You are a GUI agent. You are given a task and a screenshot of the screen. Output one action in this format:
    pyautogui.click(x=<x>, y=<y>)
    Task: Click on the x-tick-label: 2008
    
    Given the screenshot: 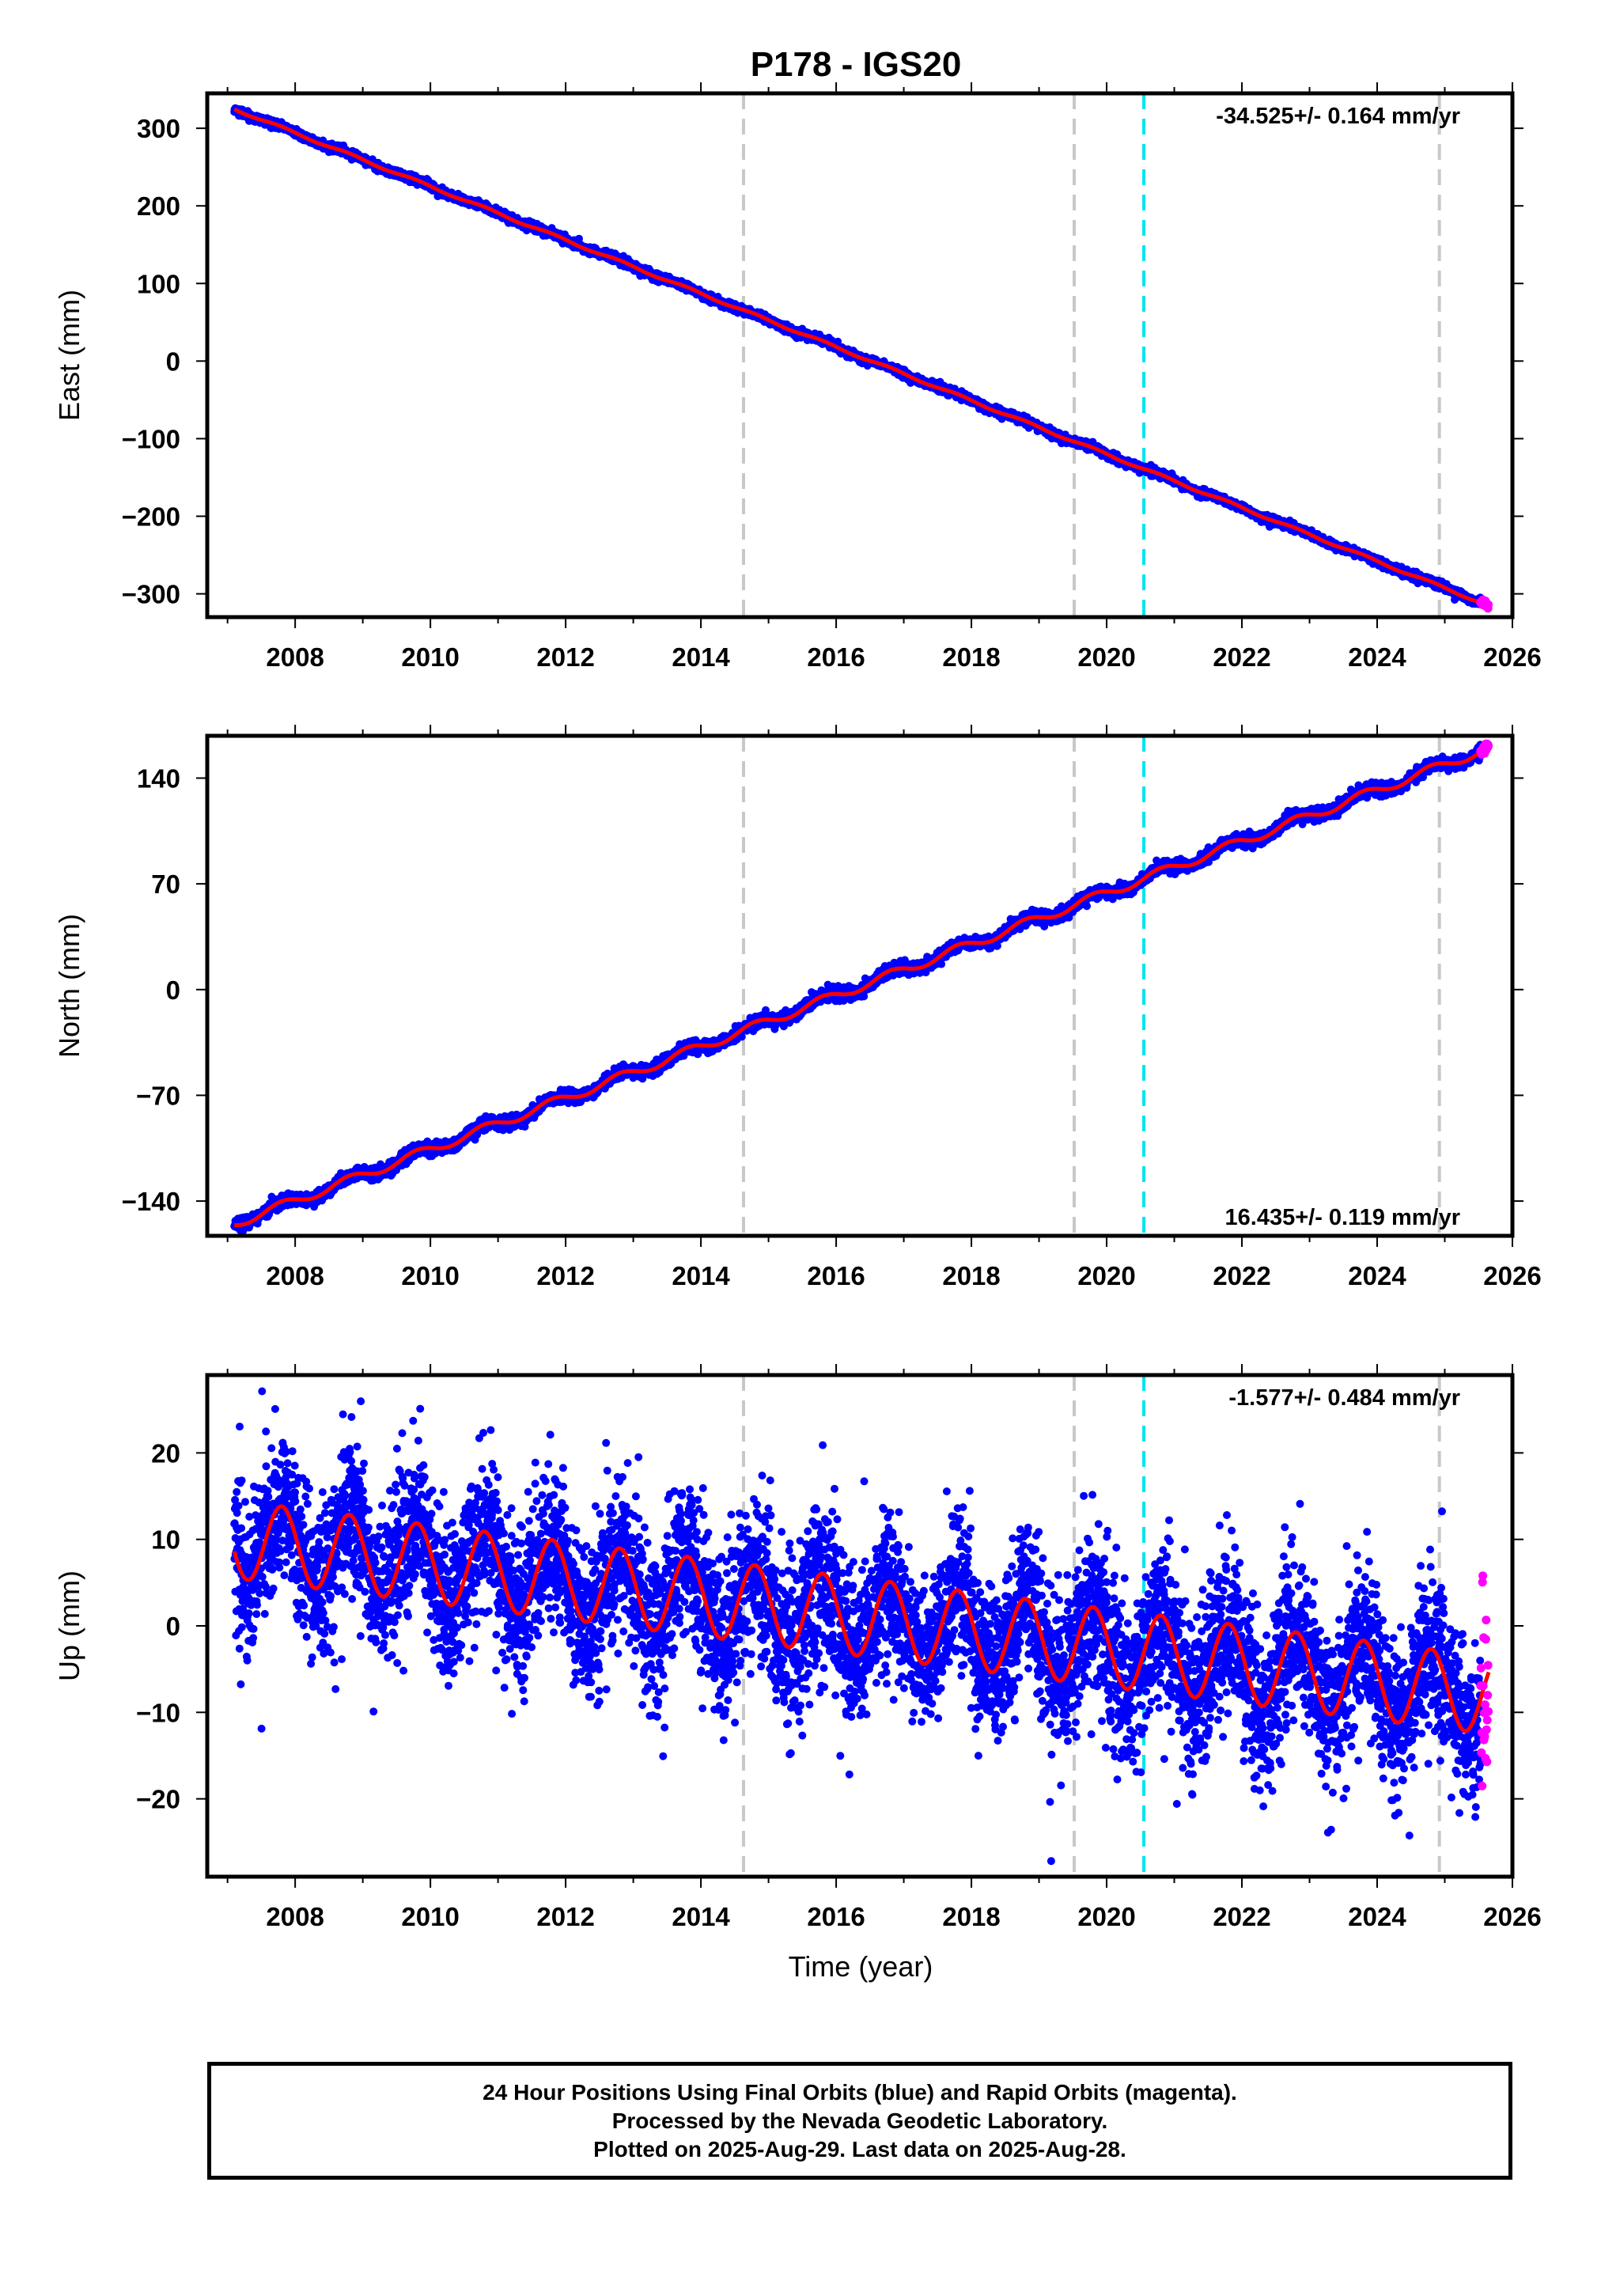 What is the action you would take?
    pyautogui.click(x=295, y=657)
    